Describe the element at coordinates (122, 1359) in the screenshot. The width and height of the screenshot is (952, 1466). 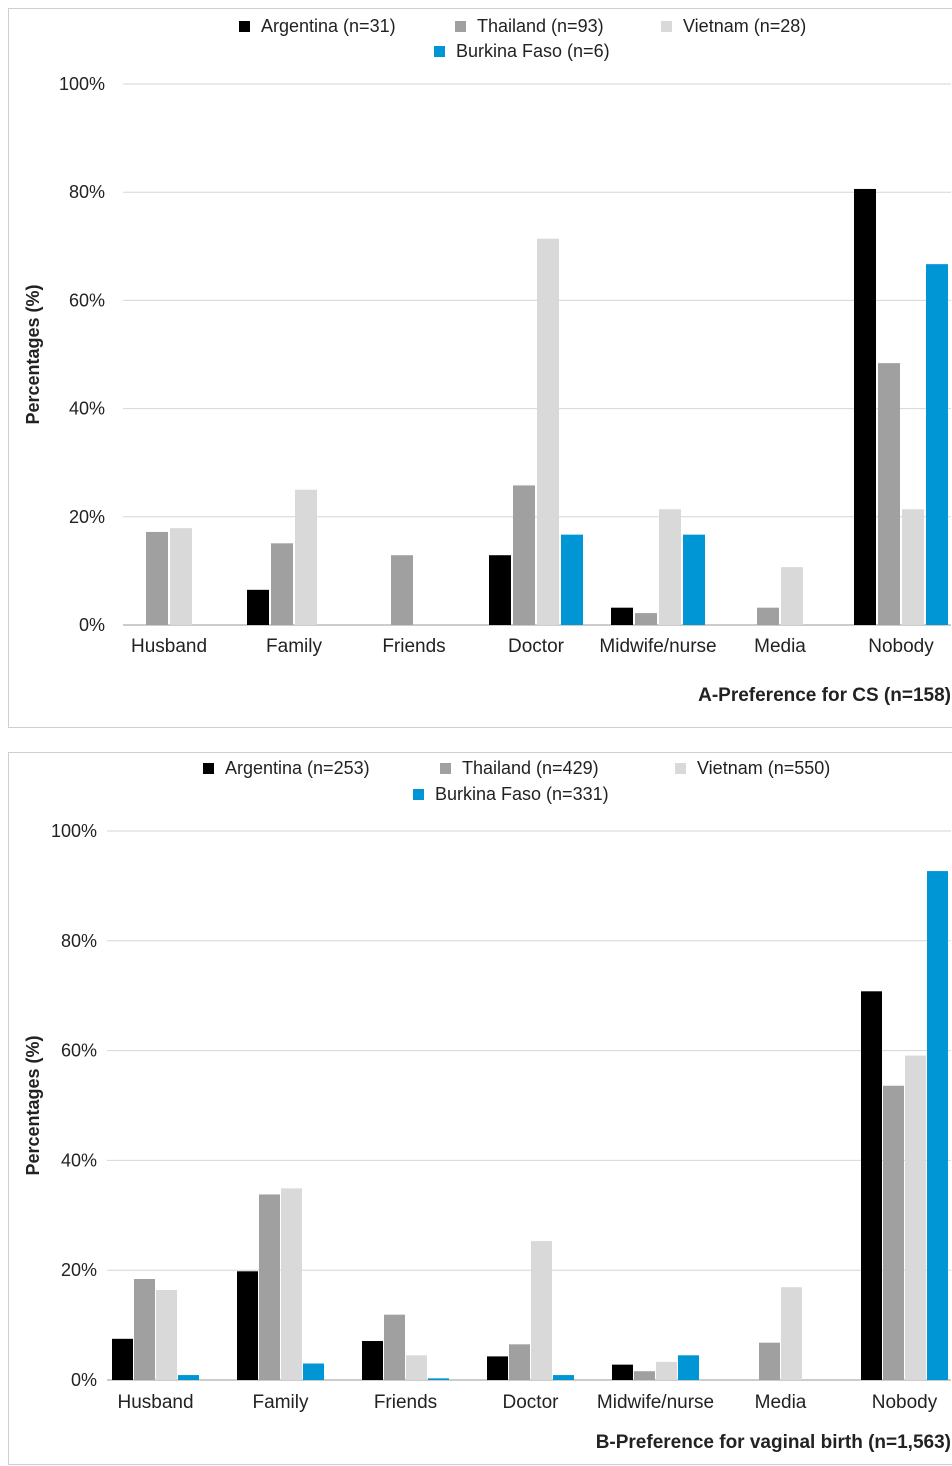
I see `bar-argentina-husband` at that location.